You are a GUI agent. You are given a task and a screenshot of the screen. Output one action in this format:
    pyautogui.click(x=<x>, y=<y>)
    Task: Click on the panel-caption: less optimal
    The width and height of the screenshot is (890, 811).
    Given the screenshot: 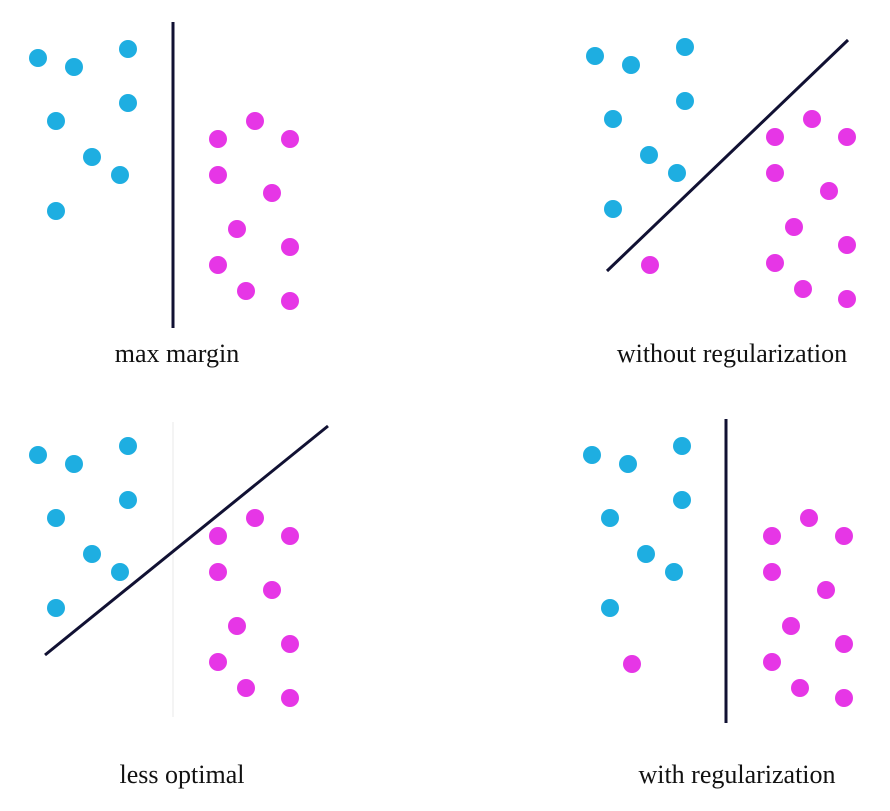 What is the action you would take?
    pyautogui.click(x=182, y=774)
    